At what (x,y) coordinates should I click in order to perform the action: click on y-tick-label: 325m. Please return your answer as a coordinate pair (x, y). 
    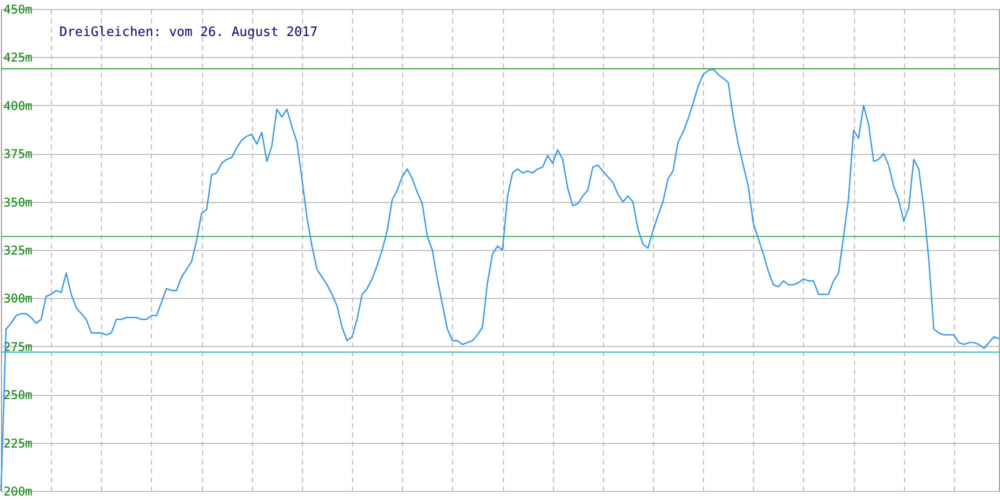
    Looking at the image, I should click on (18, 251).